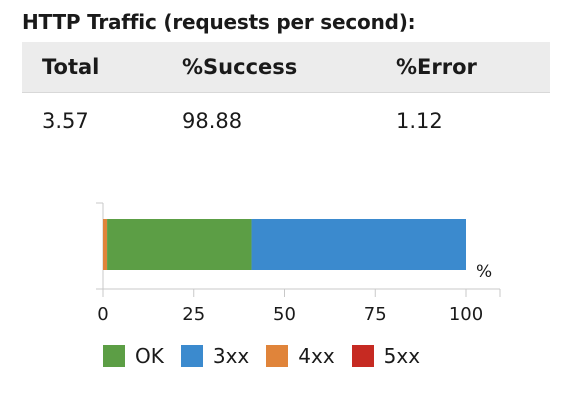 Image resolution: width=570 pixels, height=402 pixels. I want to click on legend-label-5xx: 5xx, so click(402, 356).